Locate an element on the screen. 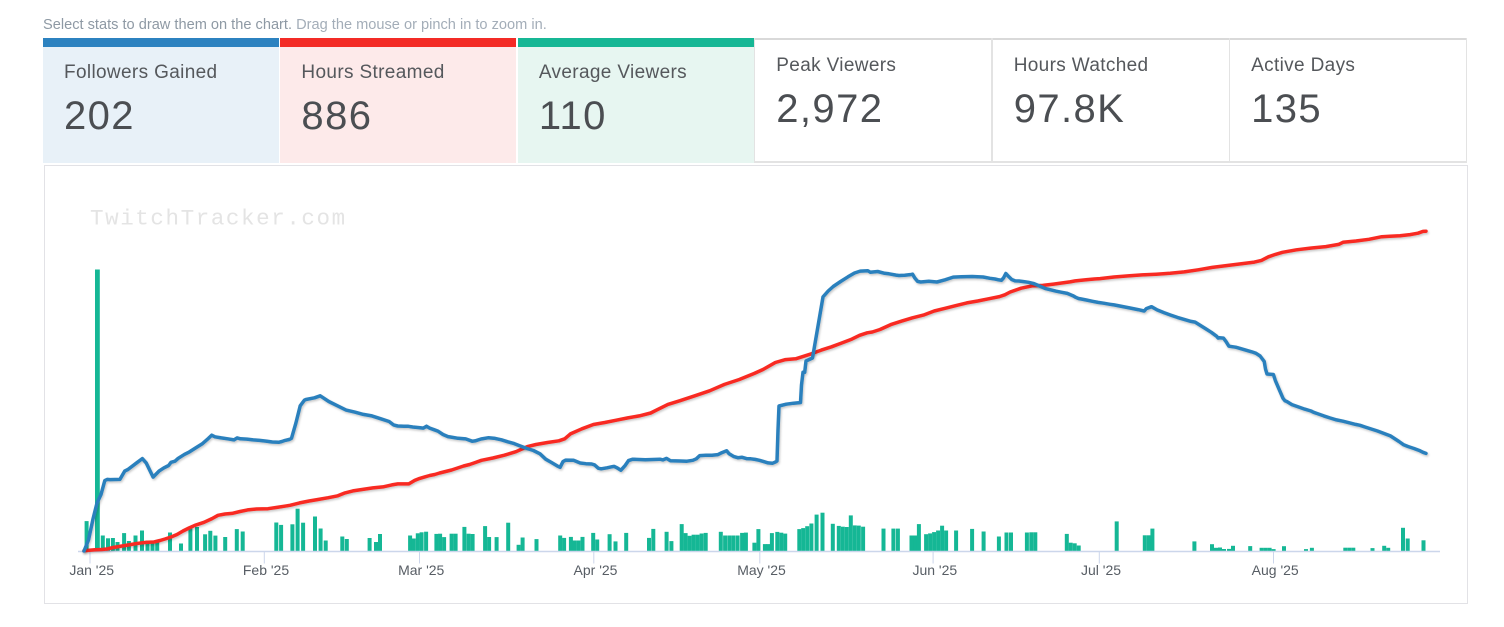 The height and width of the screenshot is (627, 1504). svg-text: TwitchTracker.com is located at coordinates (218, 219).